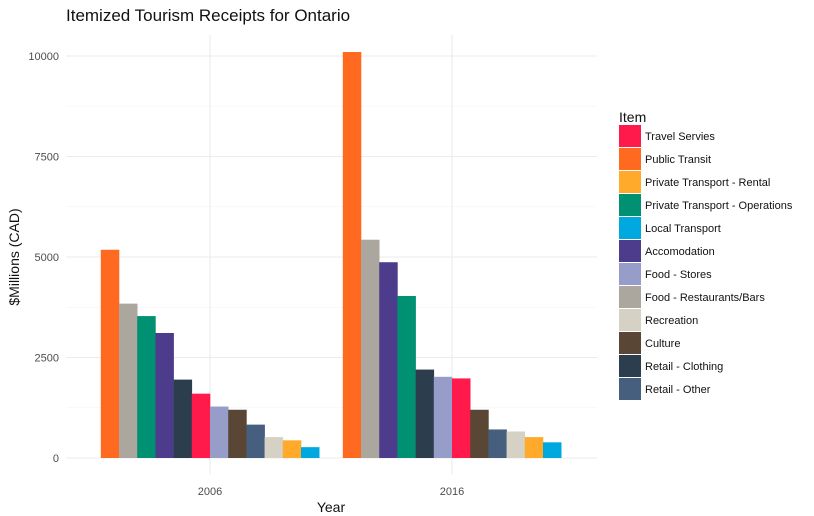 The image size is (814, 516). Describe the element at coordinates (705, 298) in the screenshot. I see `legend-label: Food - Restaurants/Bars` at that location.